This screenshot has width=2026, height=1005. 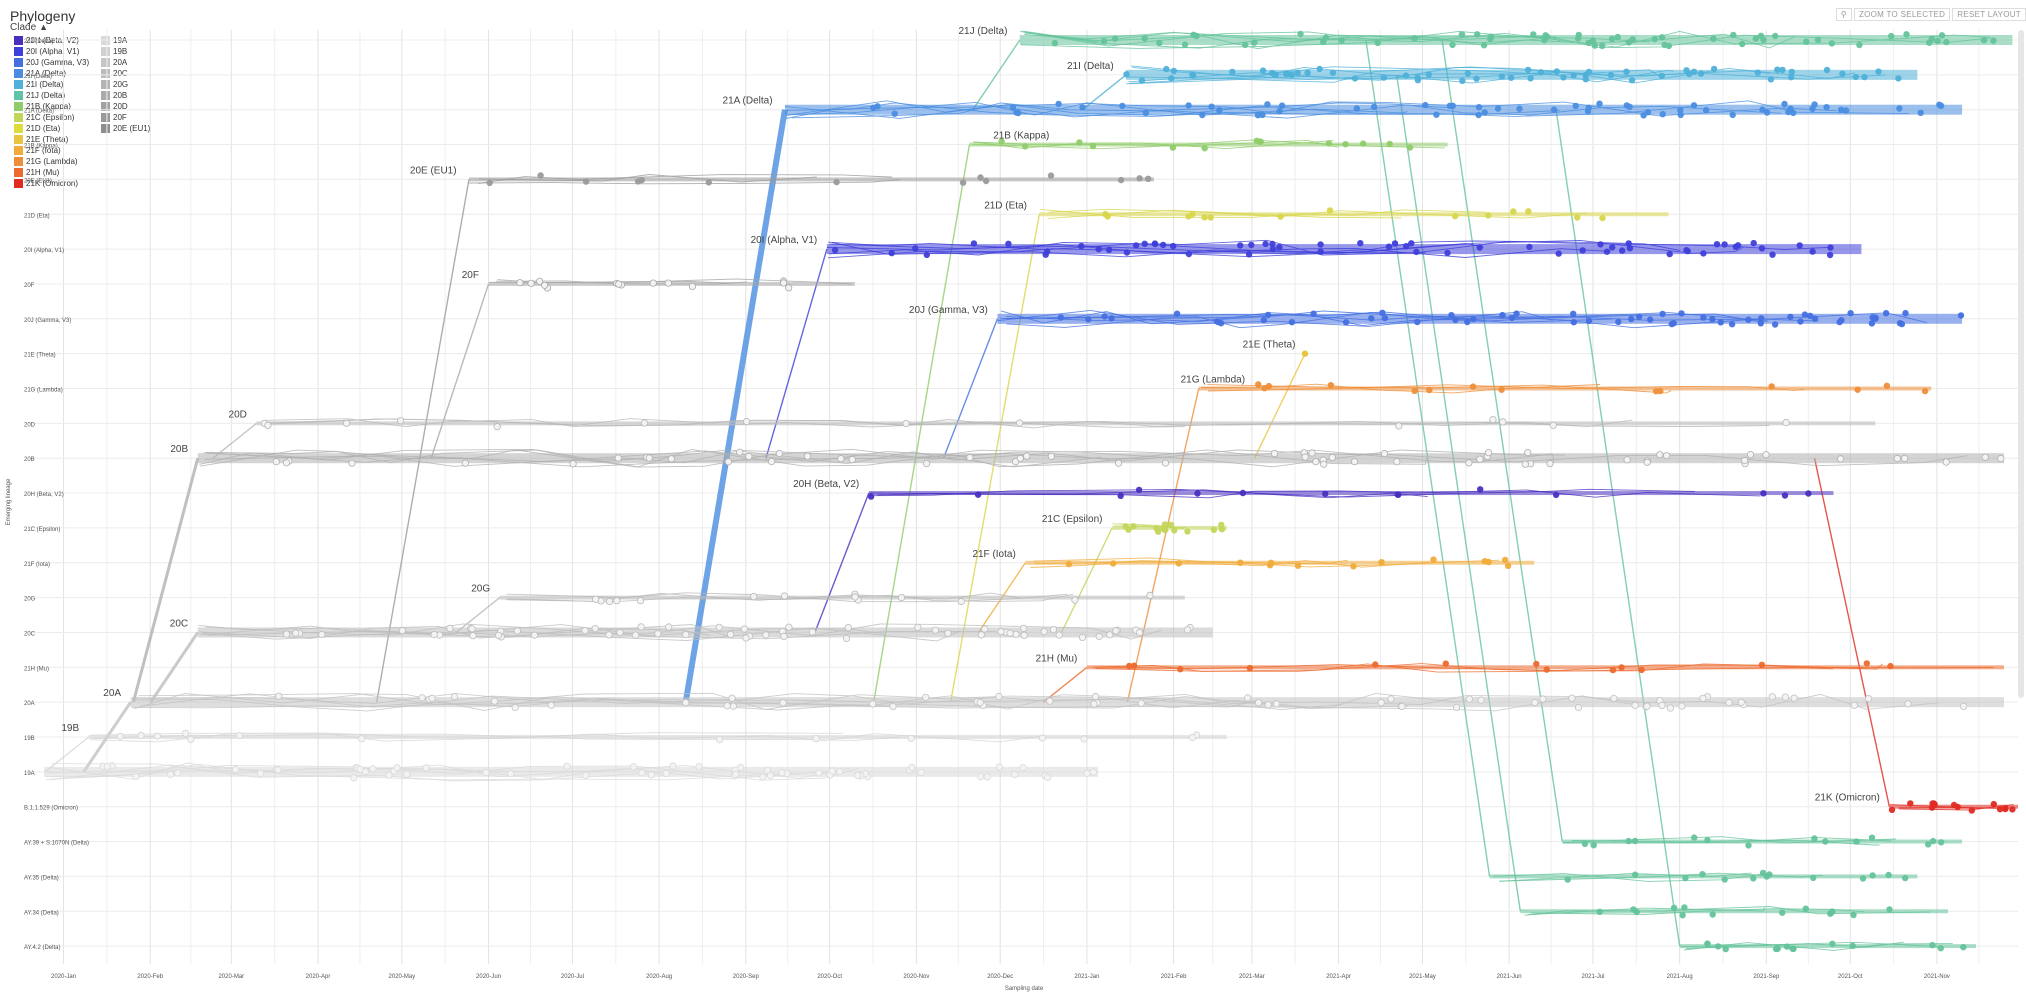 I want to click on legend-item: 21K (Omicron), so click(x=46, y=184).